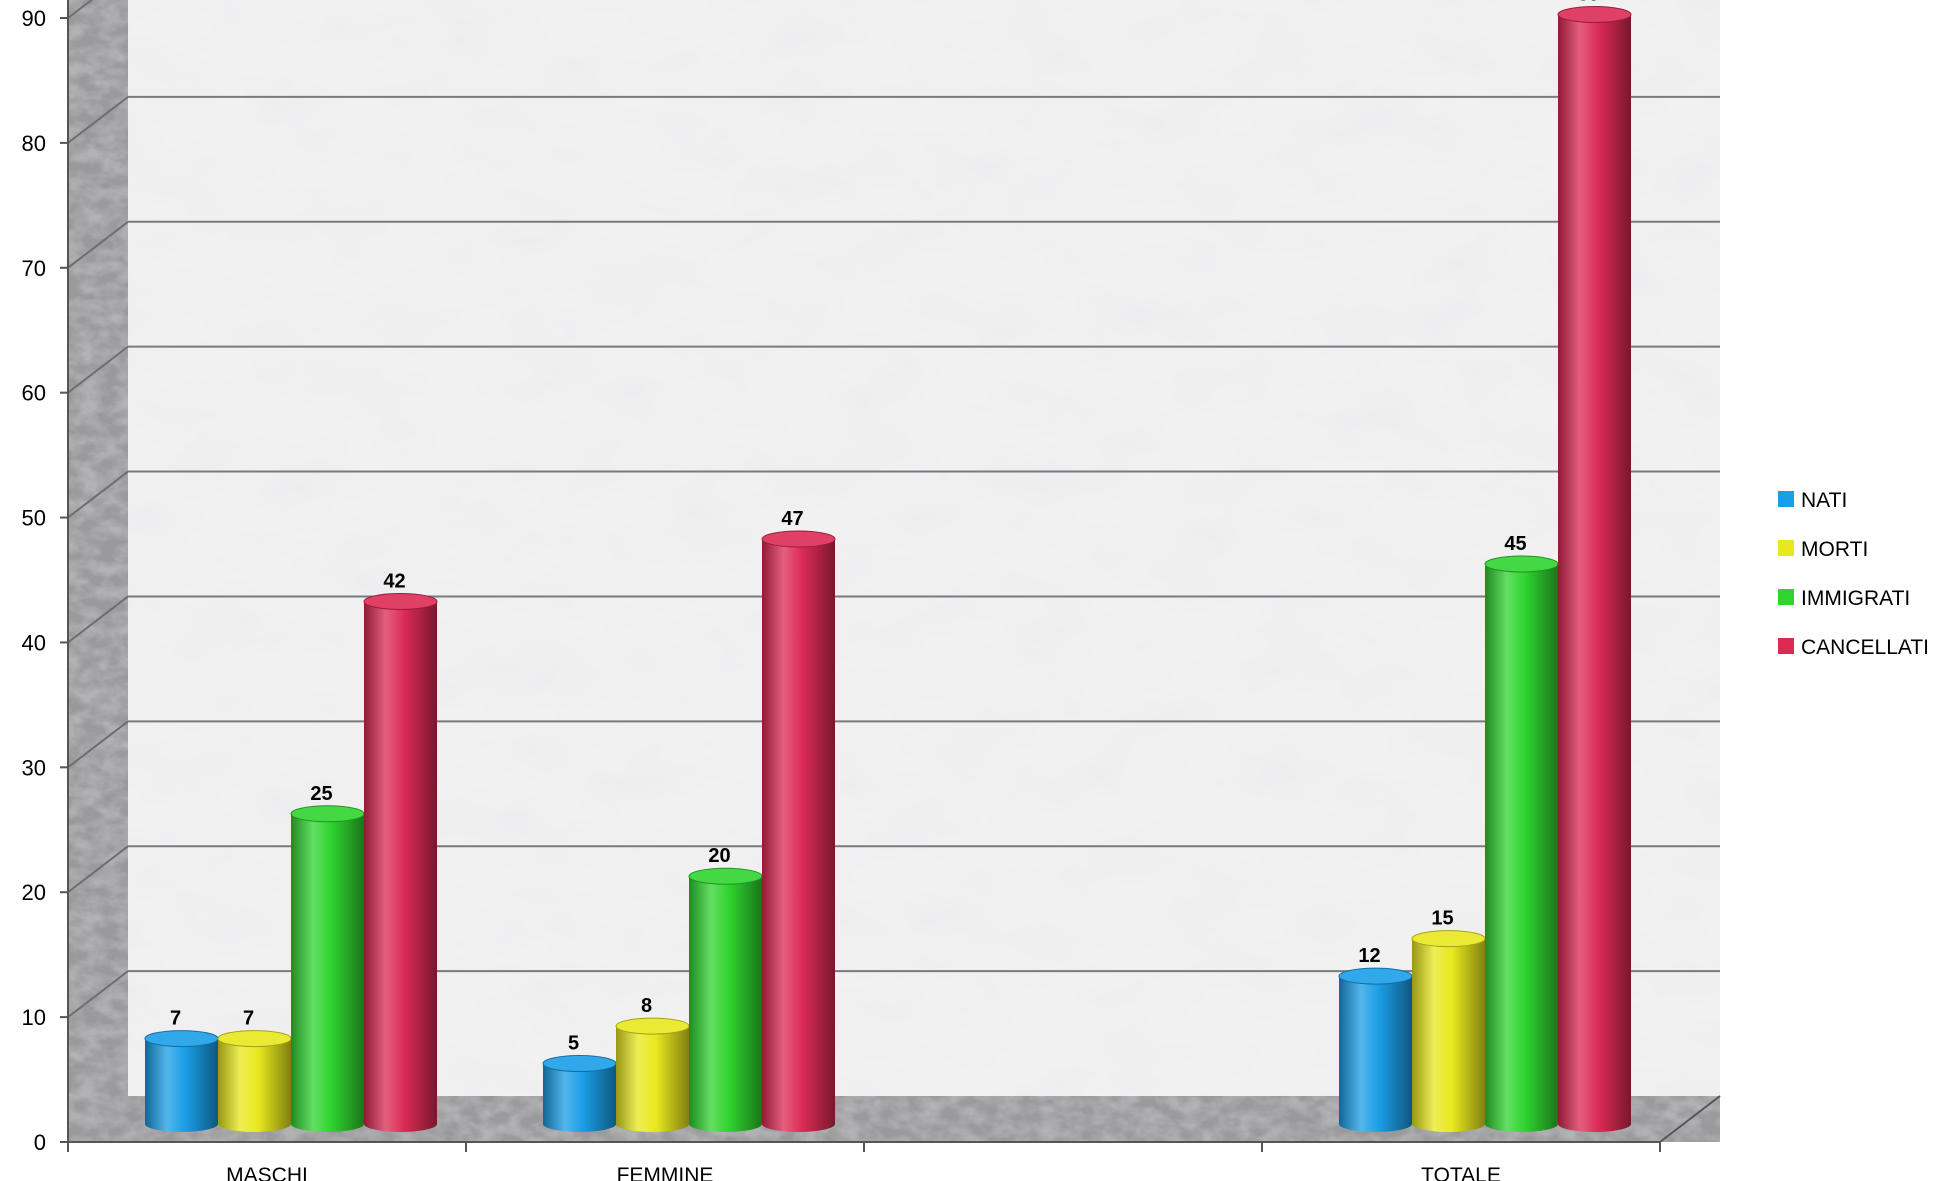 The image size is (1938, 1181). I want to click on y-tick-label: 50, so click(34, 518).